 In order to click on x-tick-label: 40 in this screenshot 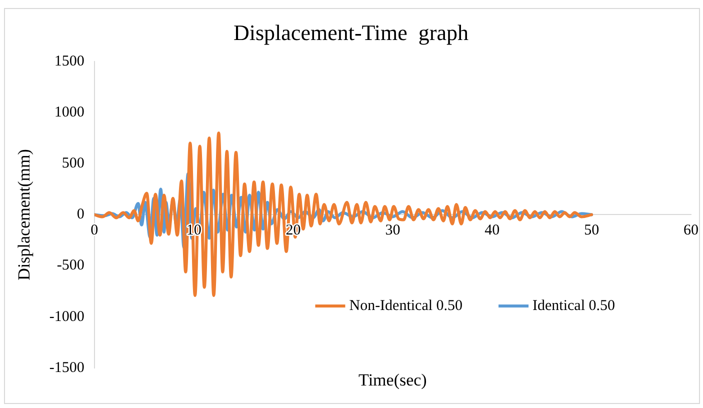, I will do `click(492, 230)`.